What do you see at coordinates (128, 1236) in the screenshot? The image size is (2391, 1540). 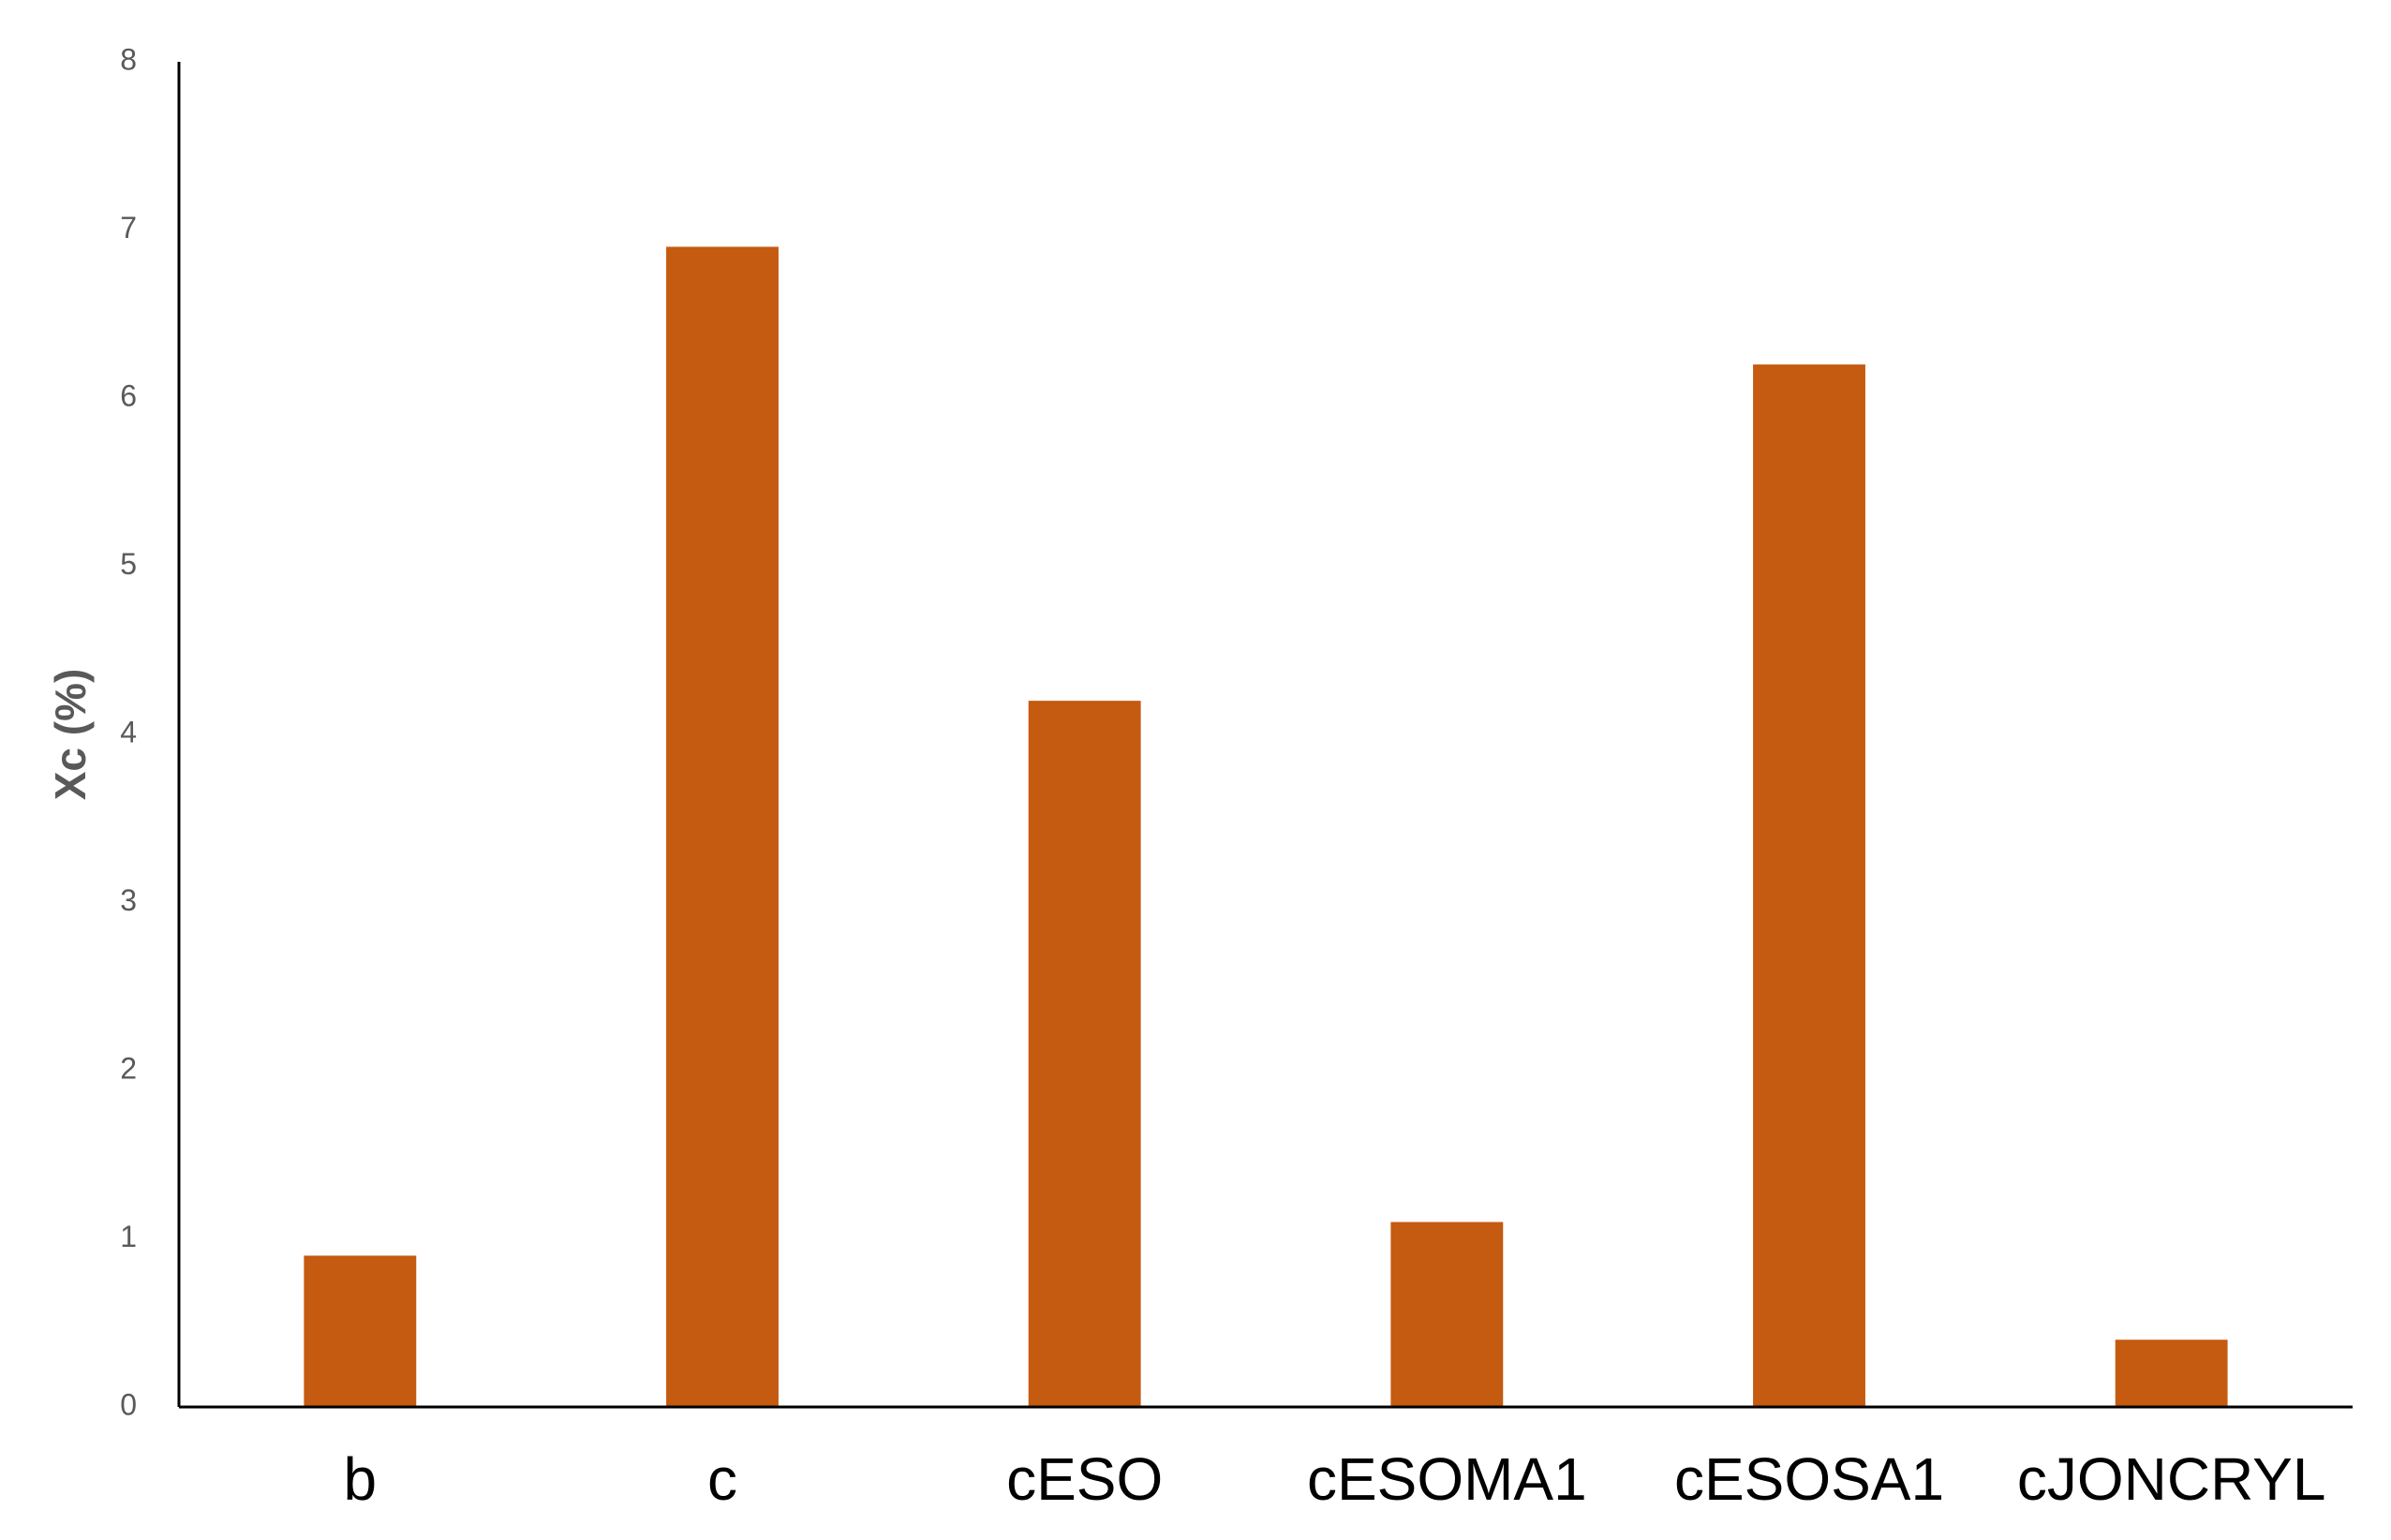 I see `y-tick-label: 1` at bounding box center [128, 1236].